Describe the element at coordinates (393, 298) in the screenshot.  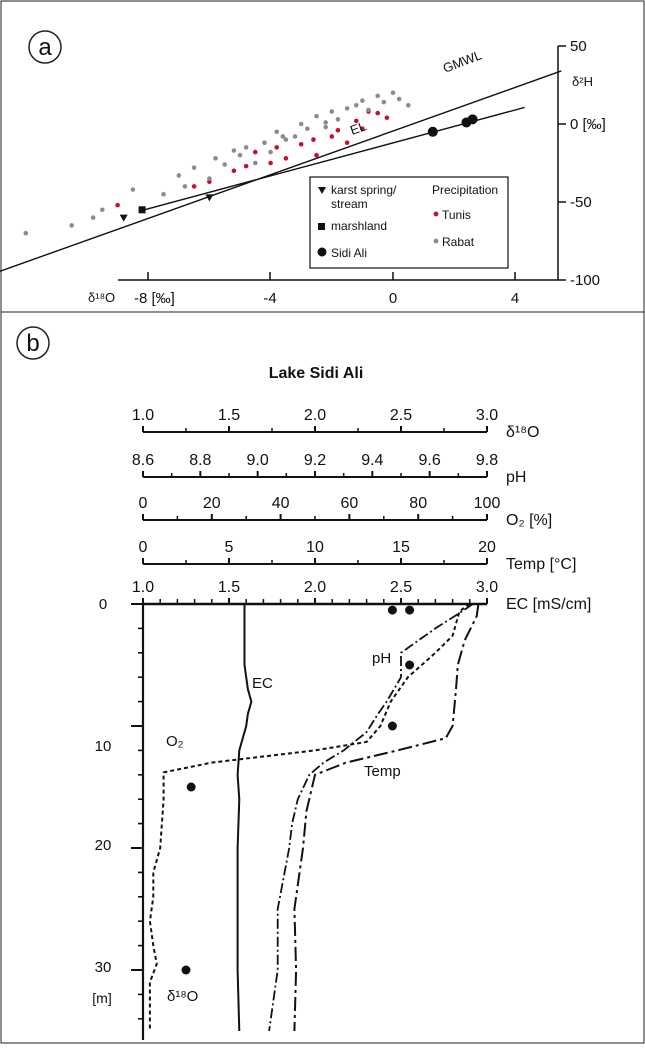
I see `a-x-tick-label: 0` at that location.